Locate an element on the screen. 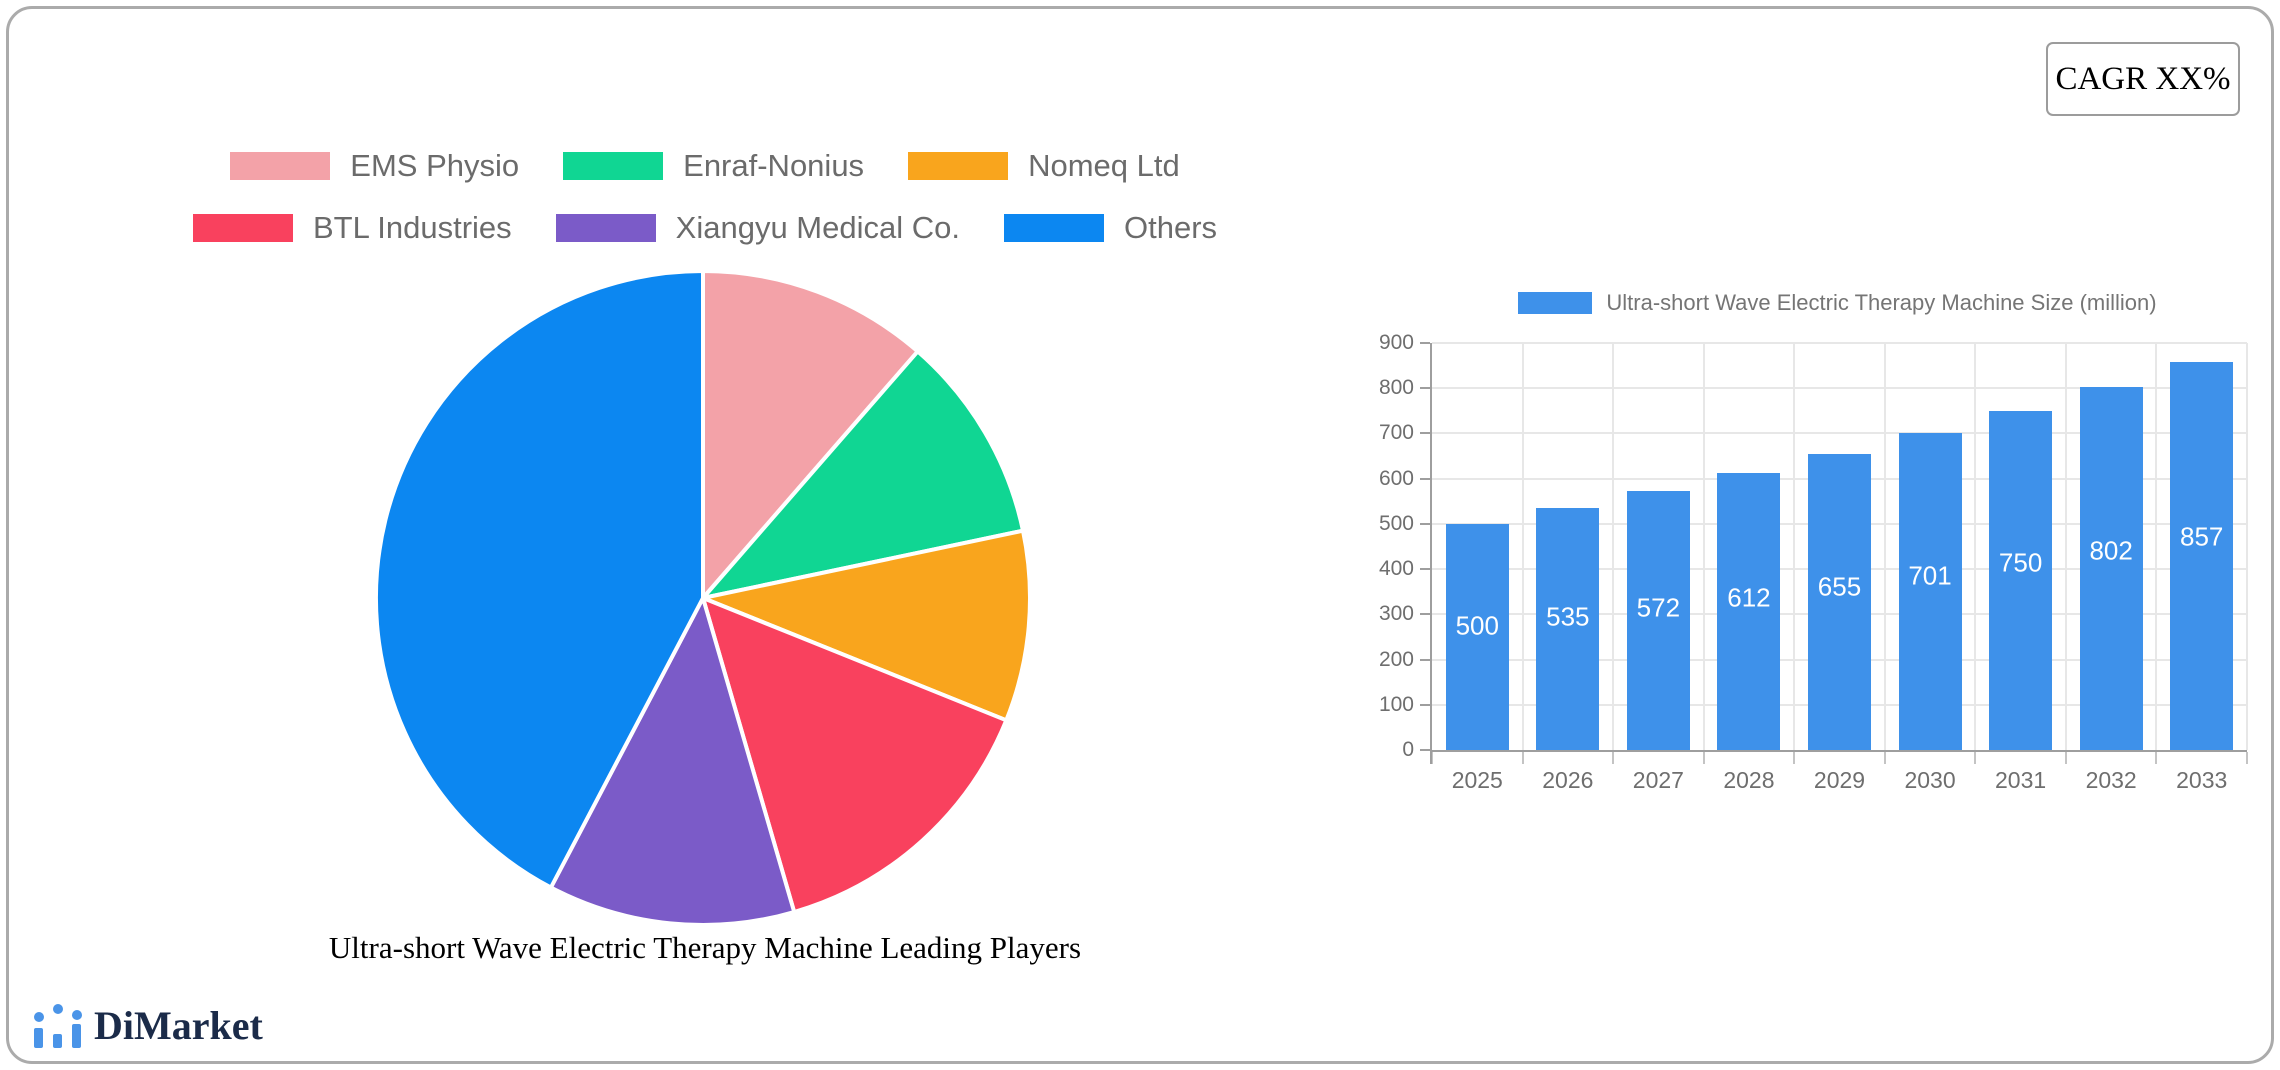 The width and height of the screenshot is (2280, 1070). pie-slice-xiangyu-medical-co- is located at coordinates (672, 761).